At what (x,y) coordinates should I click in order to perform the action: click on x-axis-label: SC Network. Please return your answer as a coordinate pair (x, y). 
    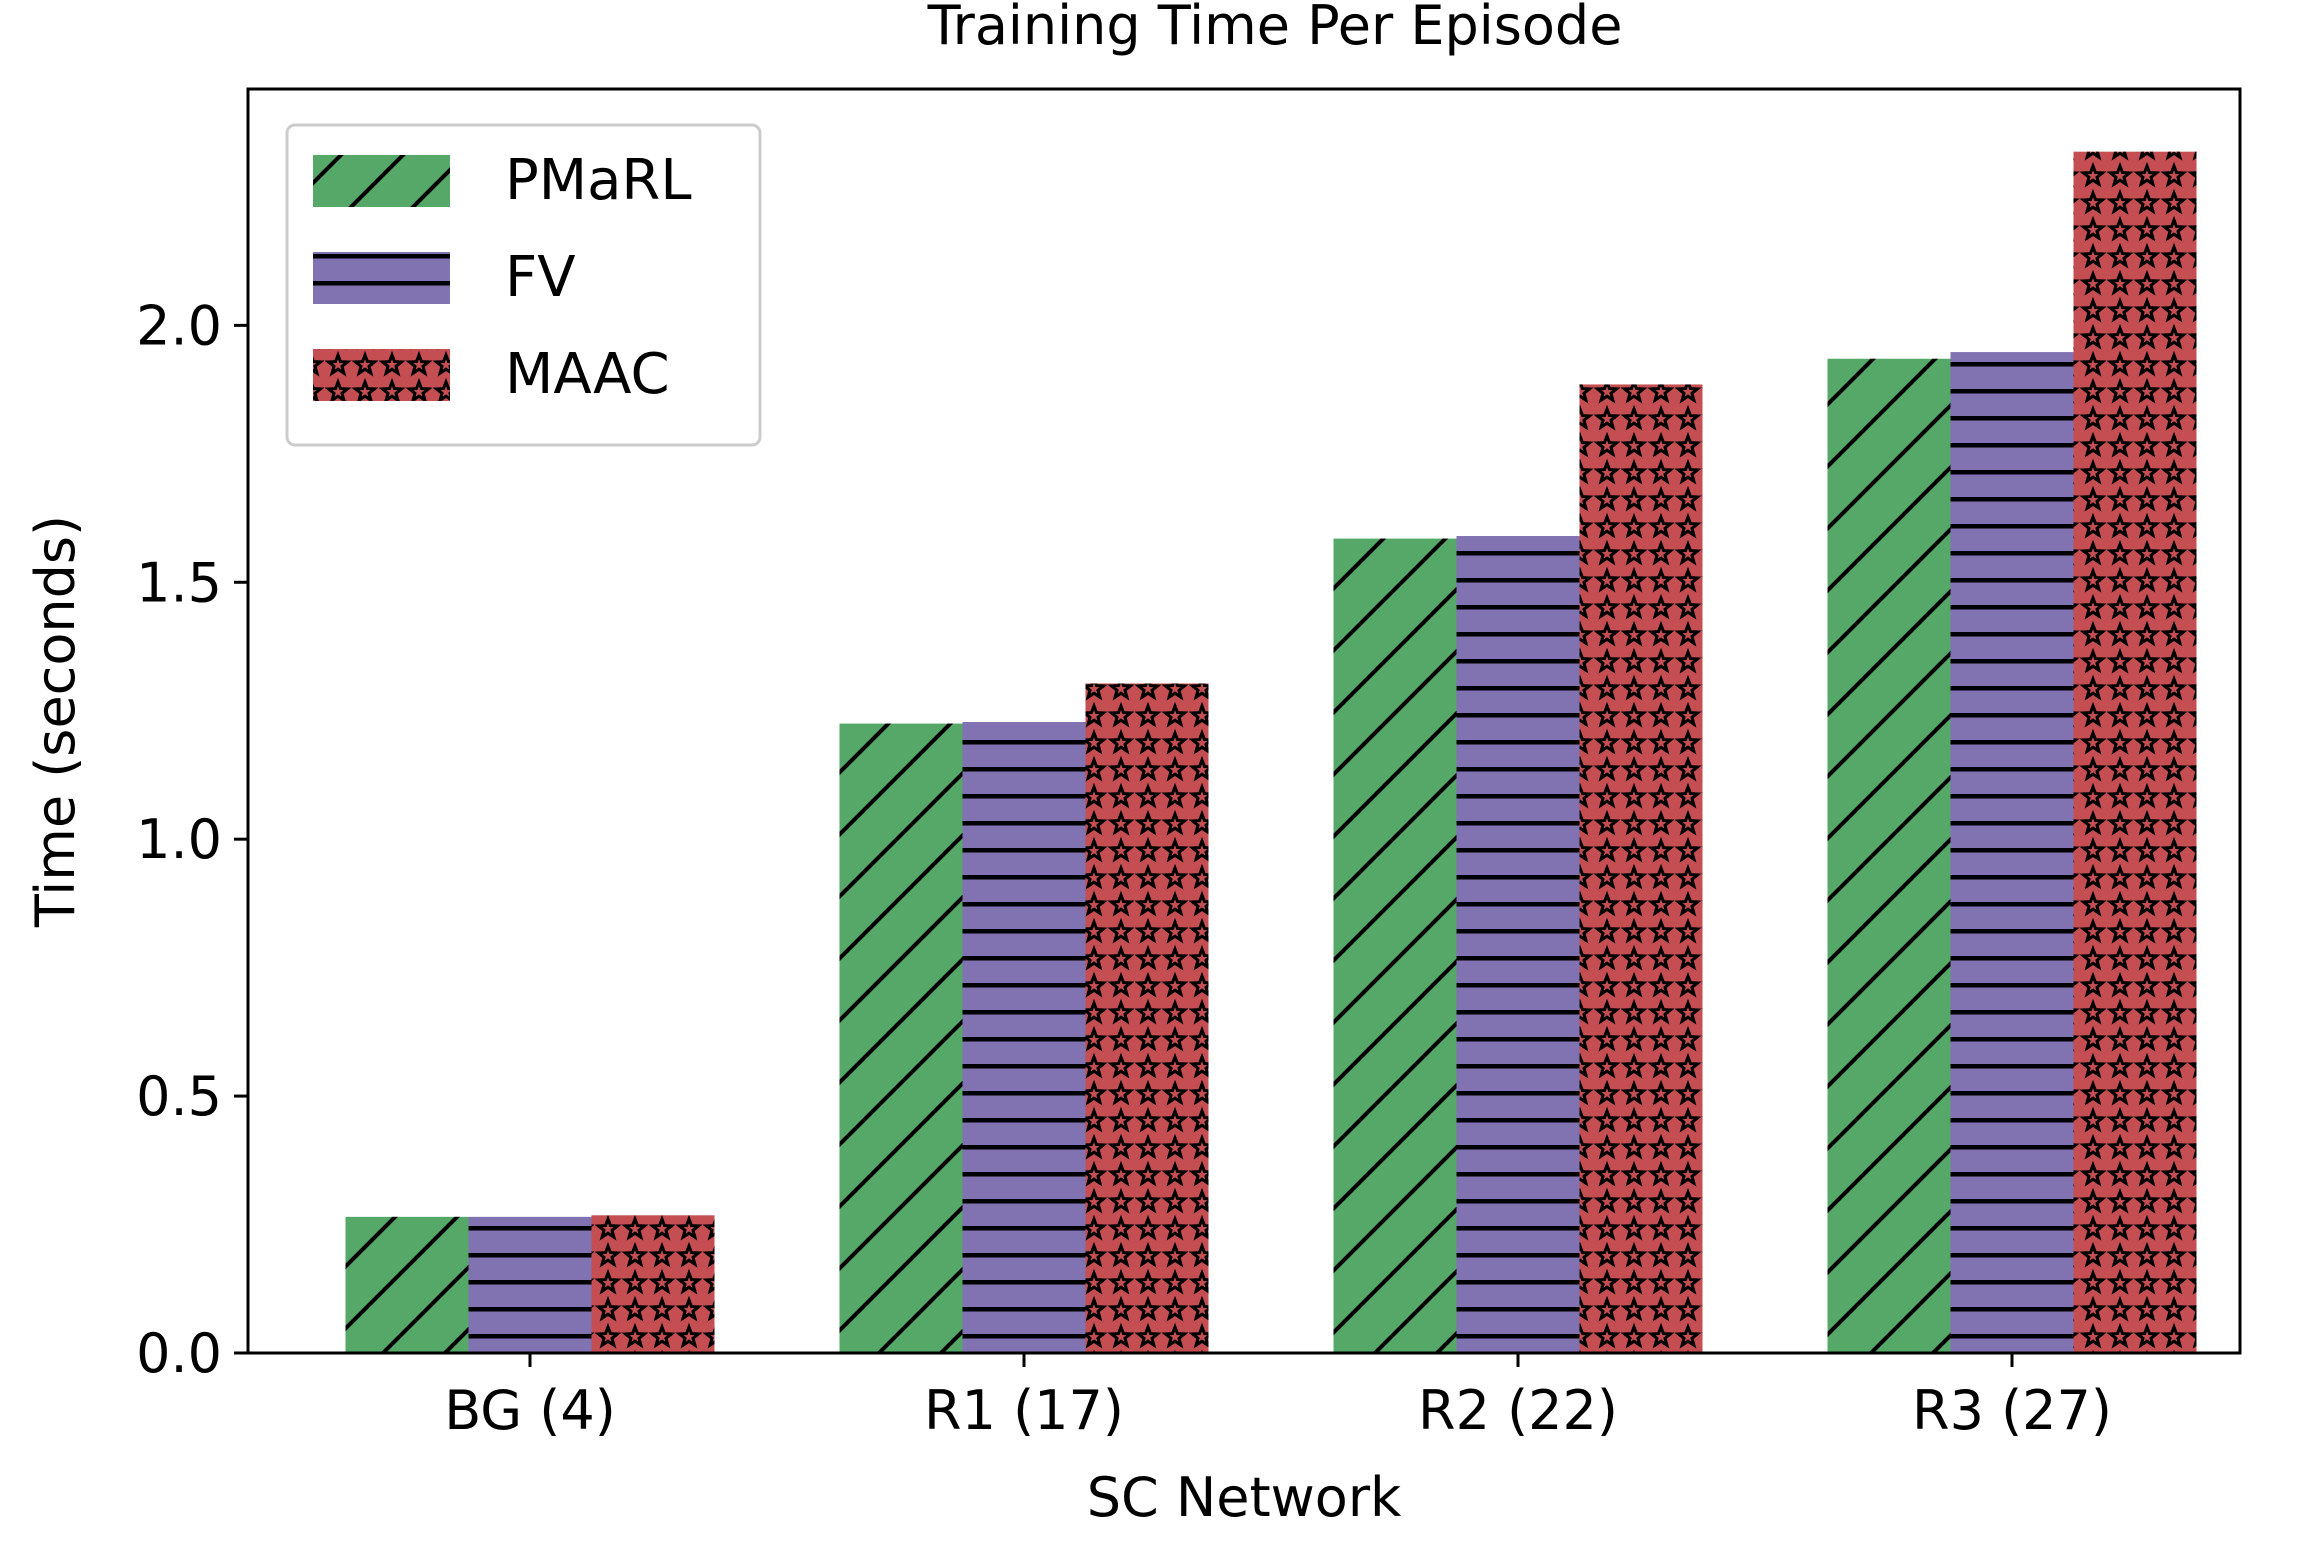
    Looking at the image, I should click on (1244, 1497).